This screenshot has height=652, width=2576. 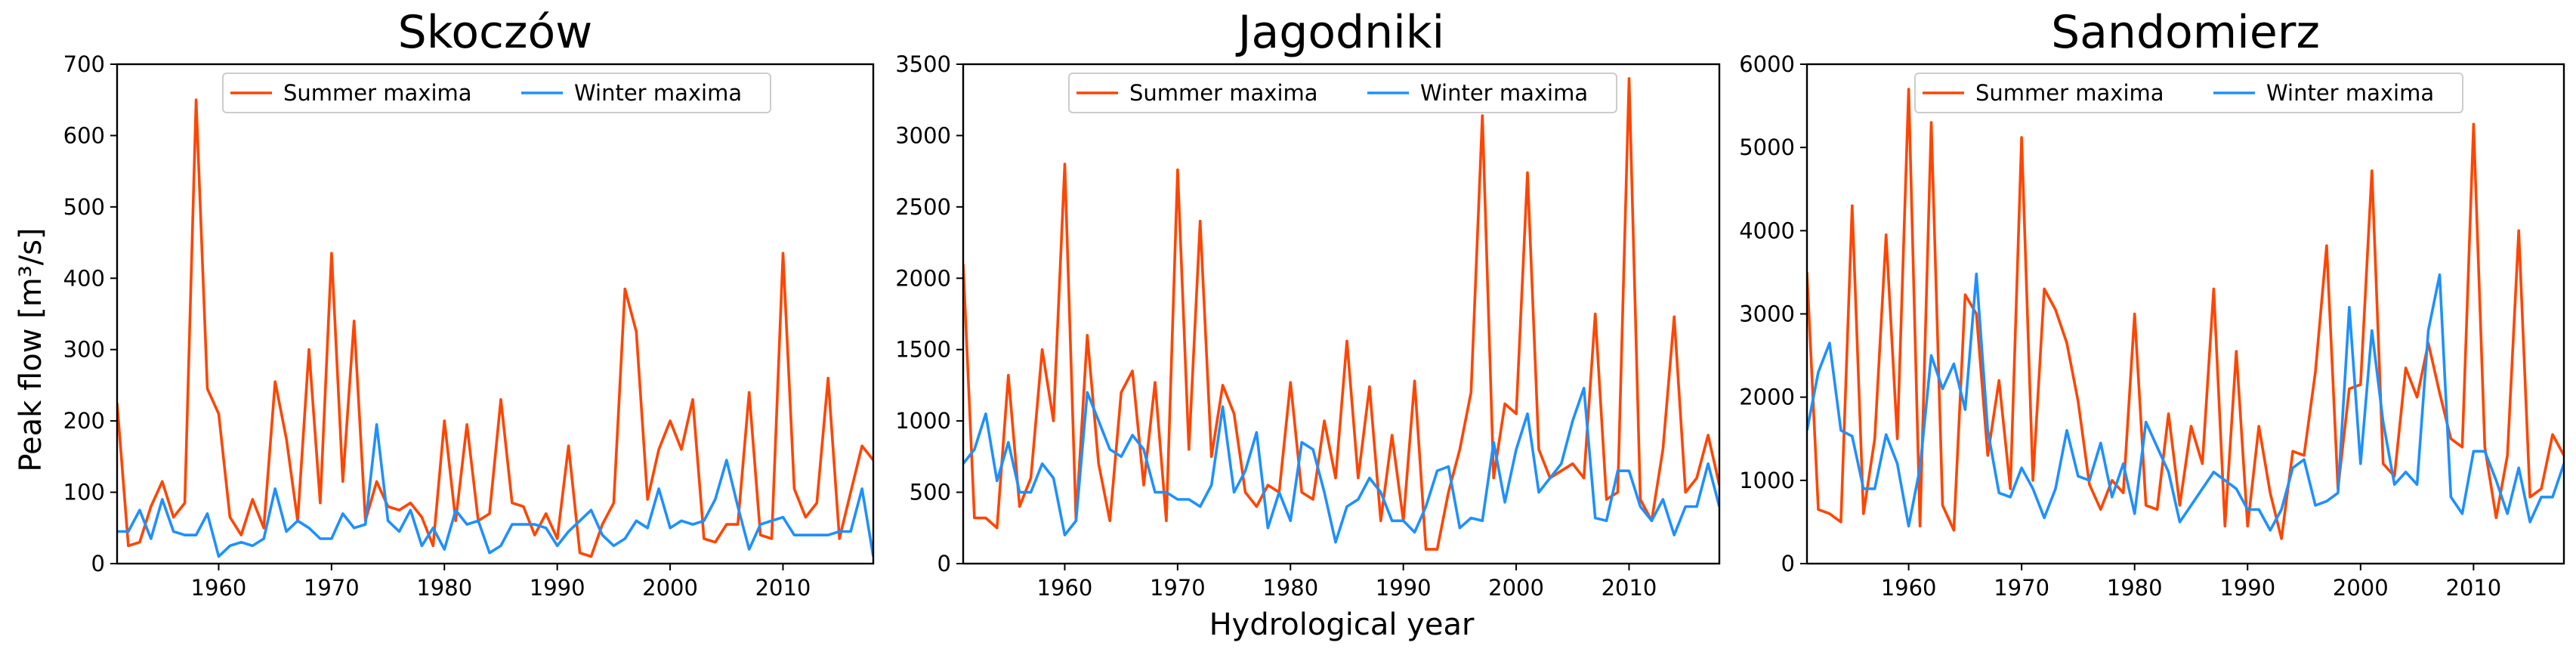 I want to click on sandomierz-y-tick-label: 4000, so click(x=1767, y=231).